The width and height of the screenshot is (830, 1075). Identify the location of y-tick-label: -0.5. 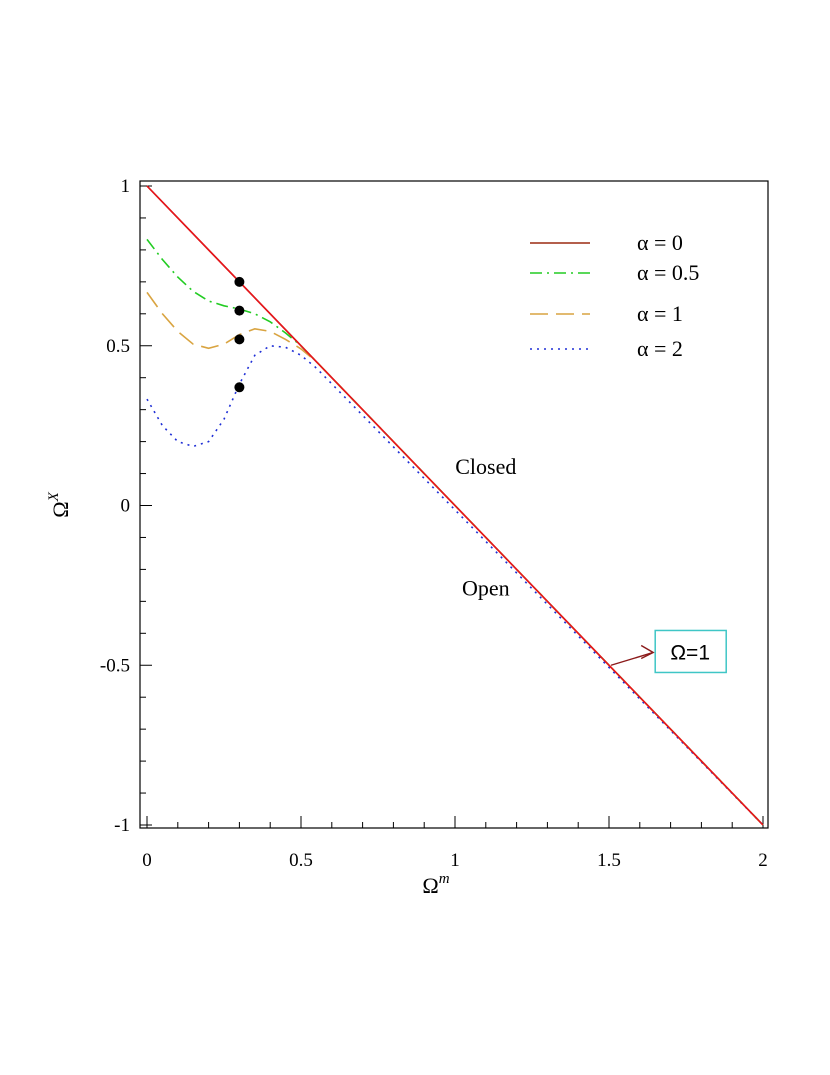
(115, 665).